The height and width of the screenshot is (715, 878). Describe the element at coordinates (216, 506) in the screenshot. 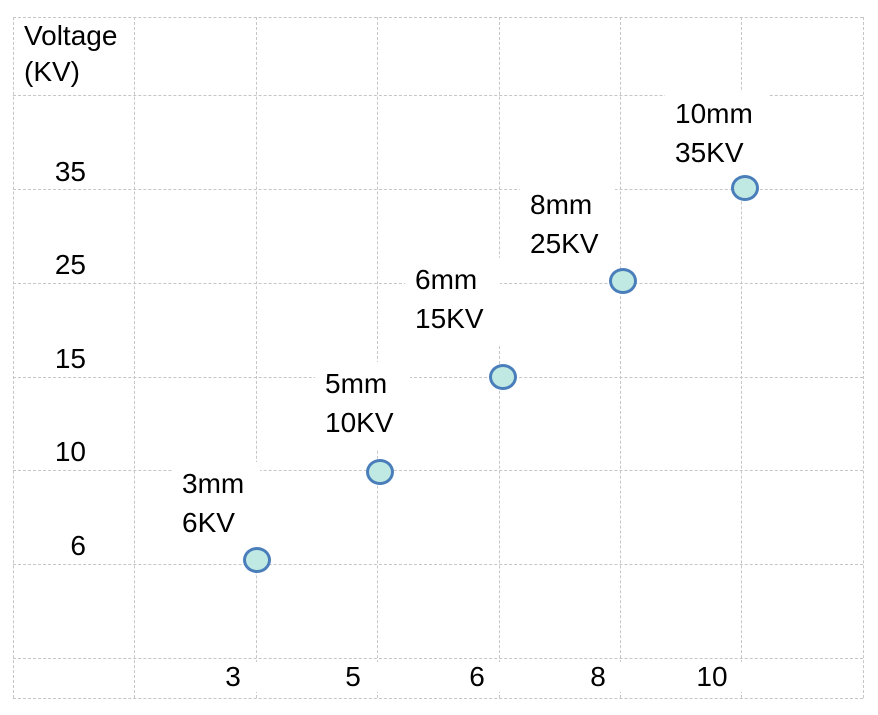

I see `annotation-3mm-6kv: 3mm 6KV` at that location.